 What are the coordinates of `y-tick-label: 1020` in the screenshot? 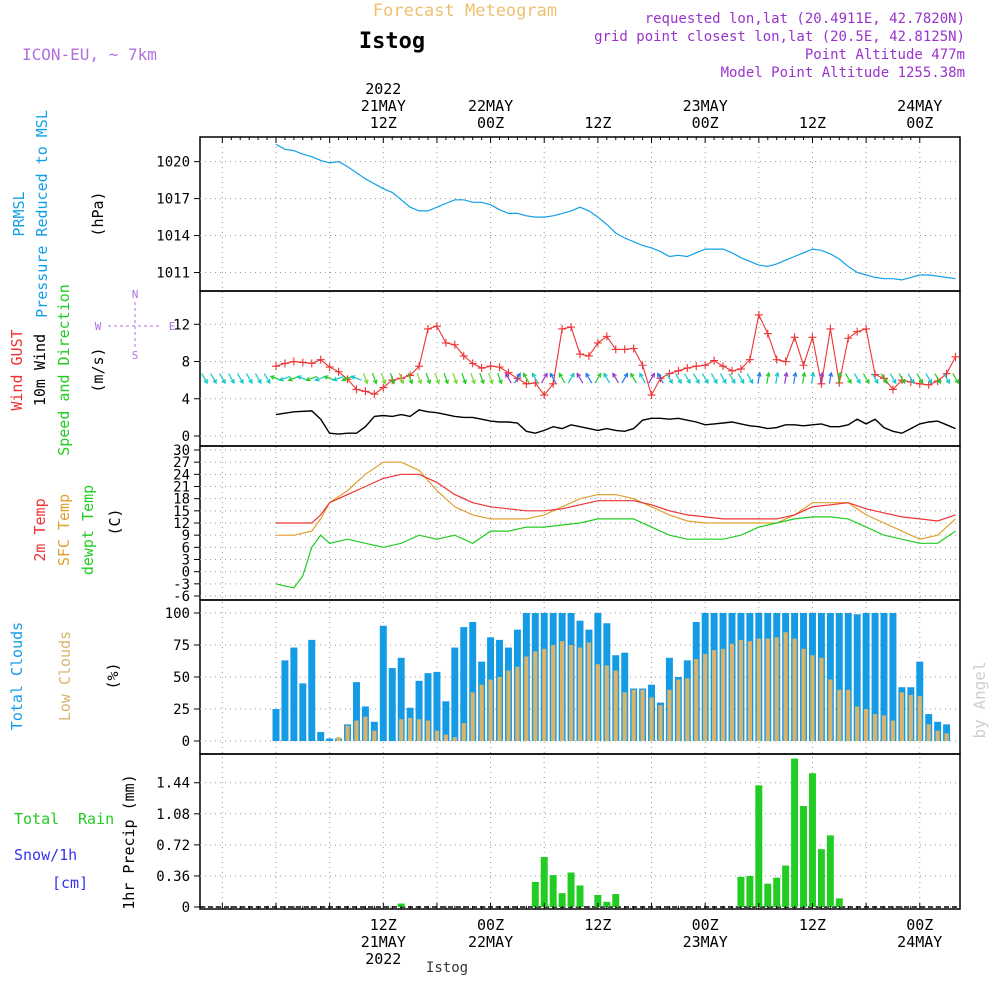 It's located at (173, 163).